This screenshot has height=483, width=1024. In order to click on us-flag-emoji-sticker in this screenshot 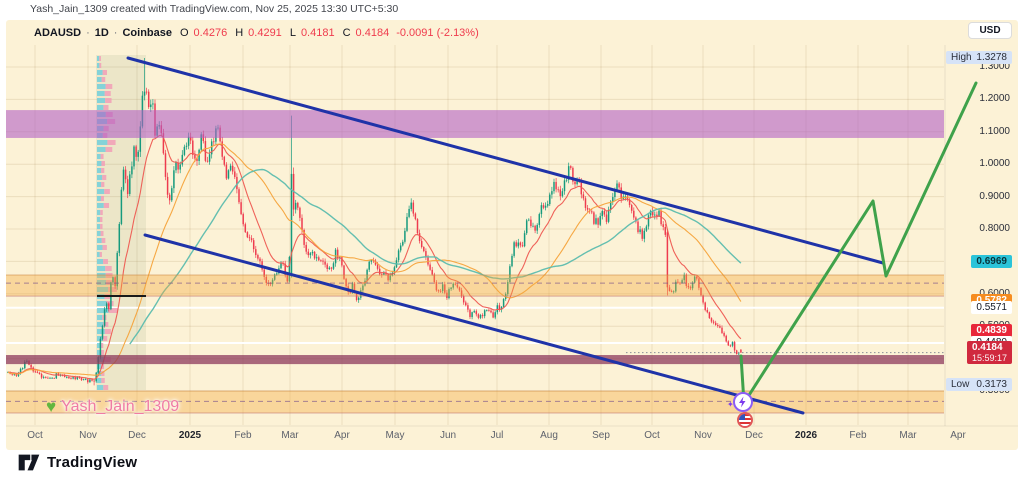, I will do `click(745, 420)`.